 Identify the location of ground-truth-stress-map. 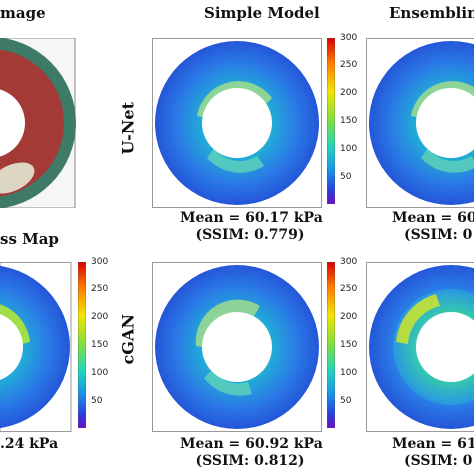
(36, 347).